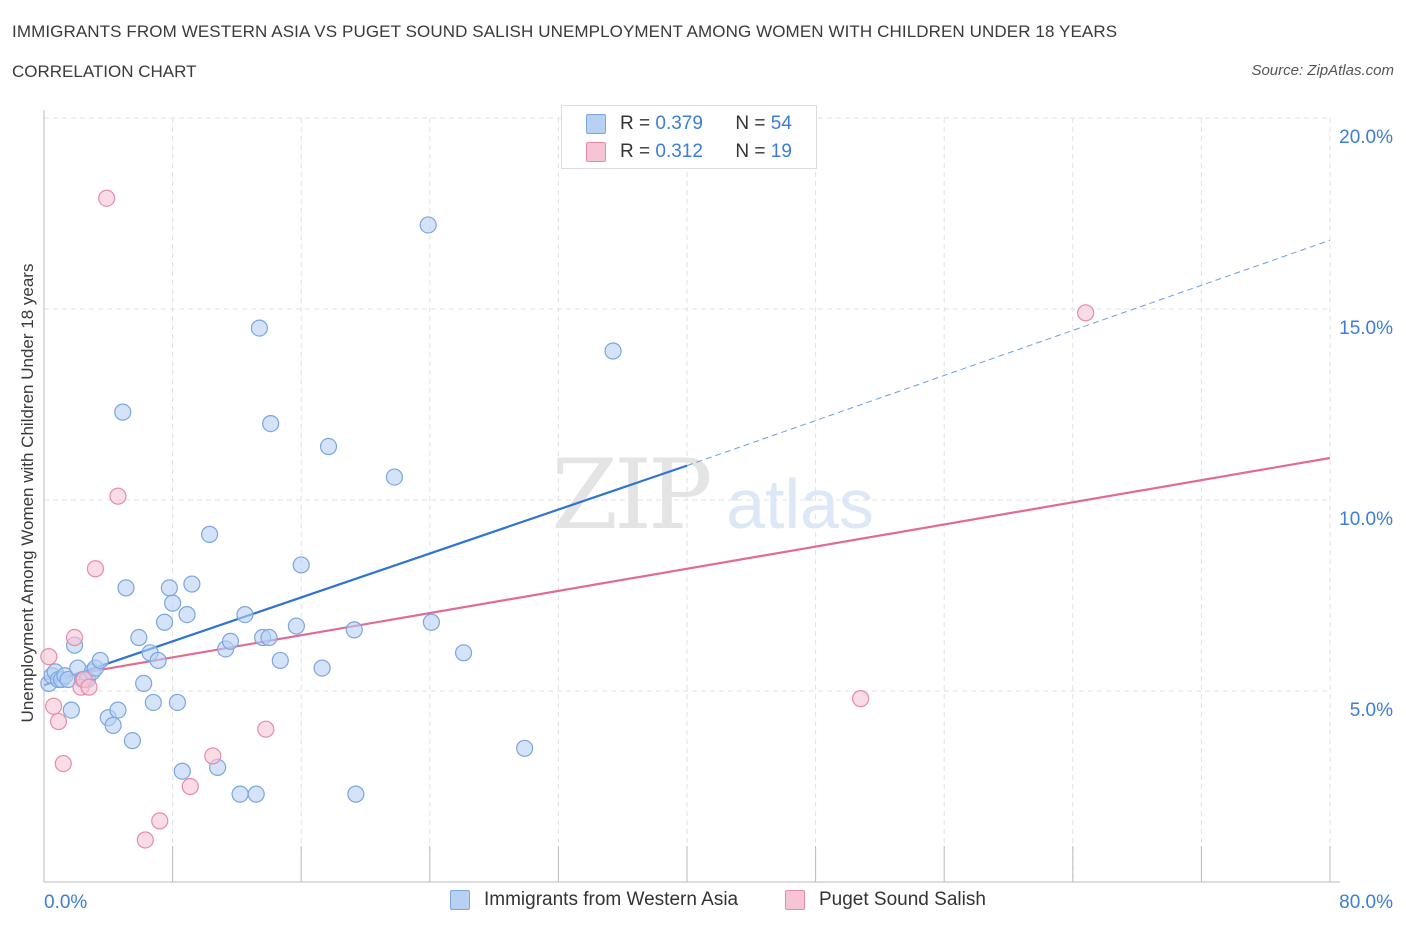  I want to click on legend: R = 0.379 N = 54 R = 0.312 N = 19, so click(689, 137).